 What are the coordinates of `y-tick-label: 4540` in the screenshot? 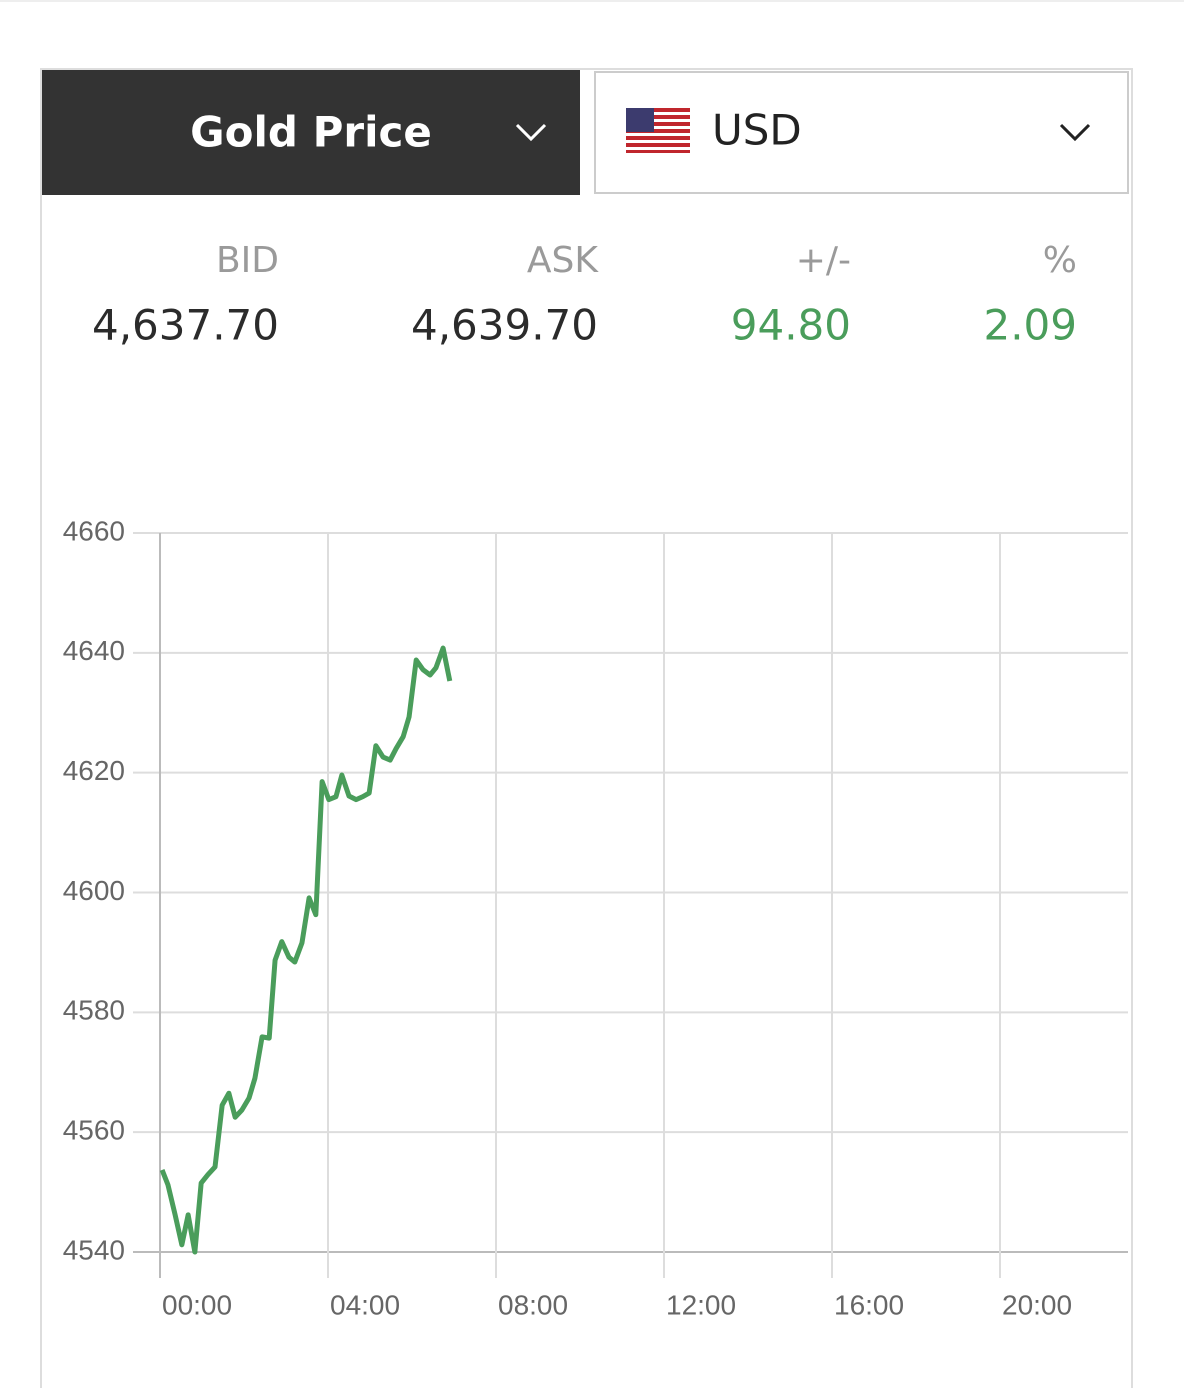 It's located at (94, 1249).